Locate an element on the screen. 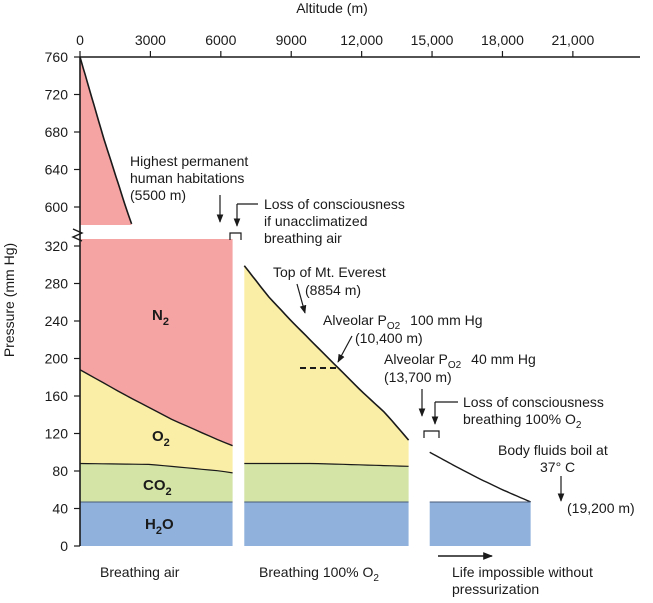  o2-area-air is located at coordinates (156, 421).